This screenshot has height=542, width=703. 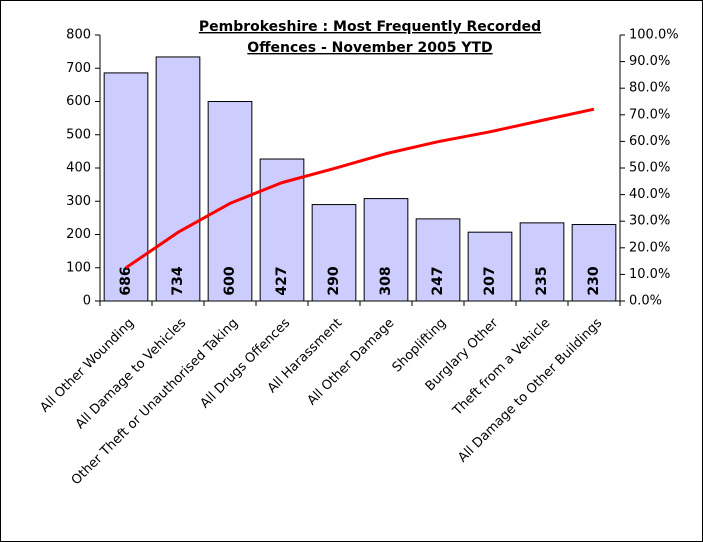 What do you see at coordinates (78, 168) in the screenshot?
I see `y-tick-label: 400` at bounding box center [78, 168].